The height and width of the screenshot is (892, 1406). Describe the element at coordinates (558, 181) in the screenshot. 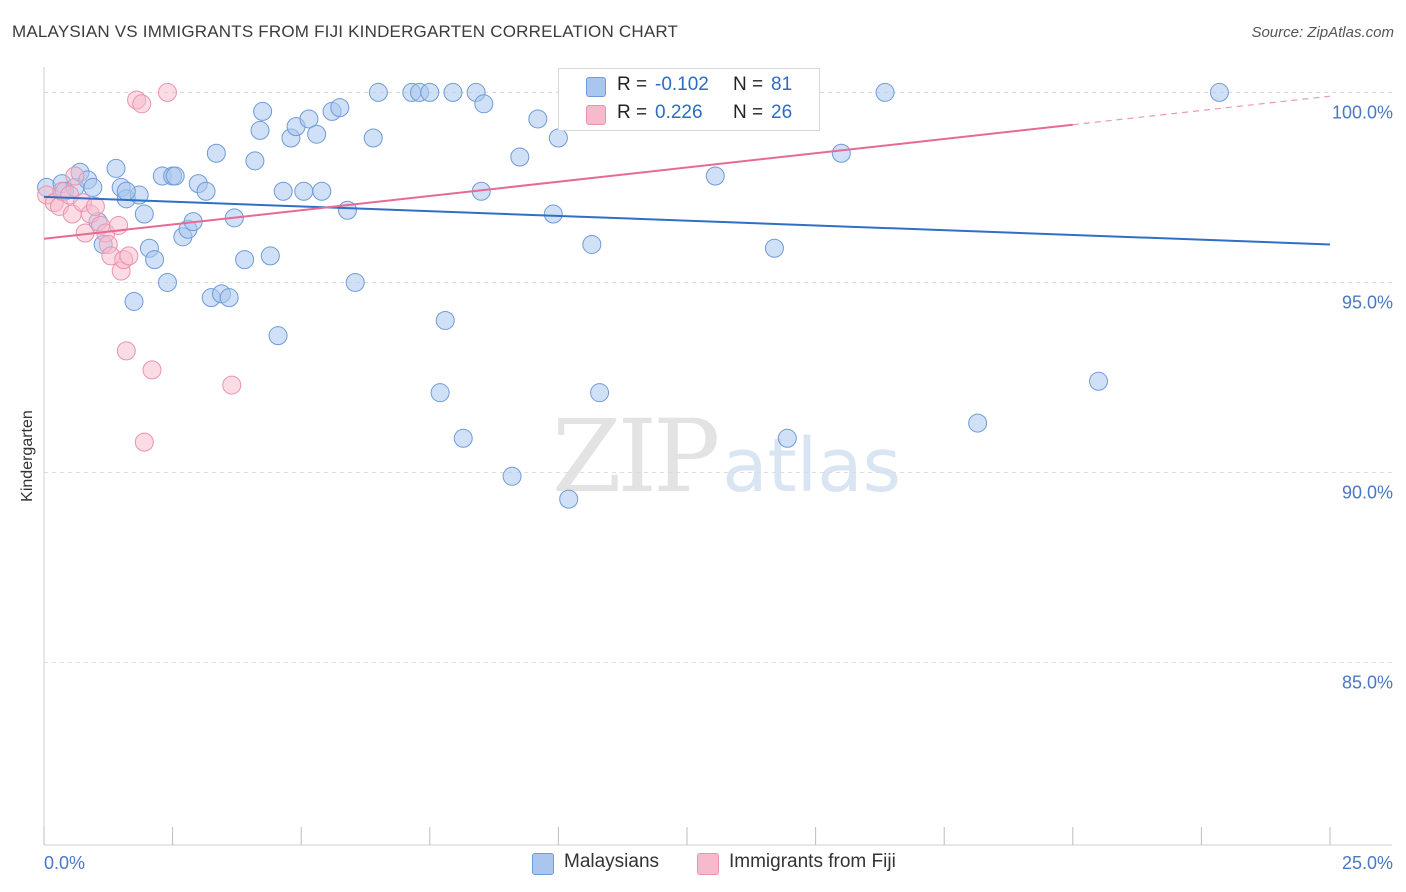

I see `fiji-trendline` at that location.